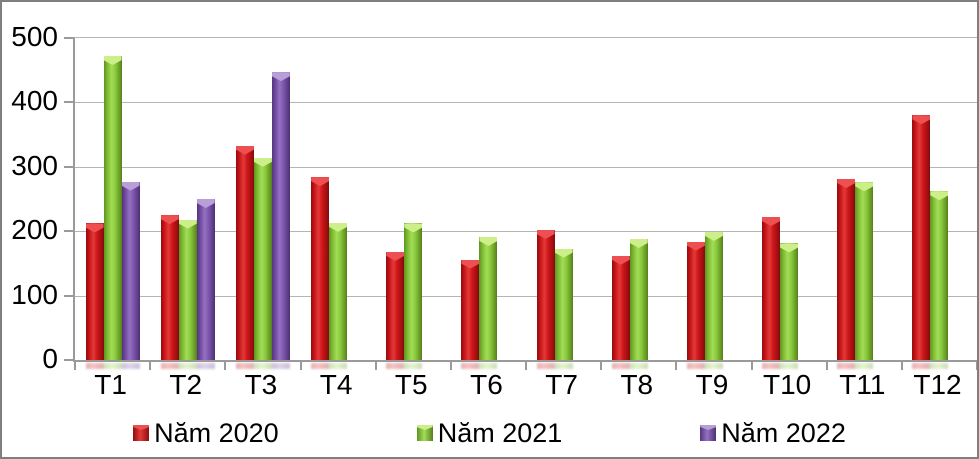 The image size is (979, 459). I want to click on y-axis-label: 100, so click(34, 294).